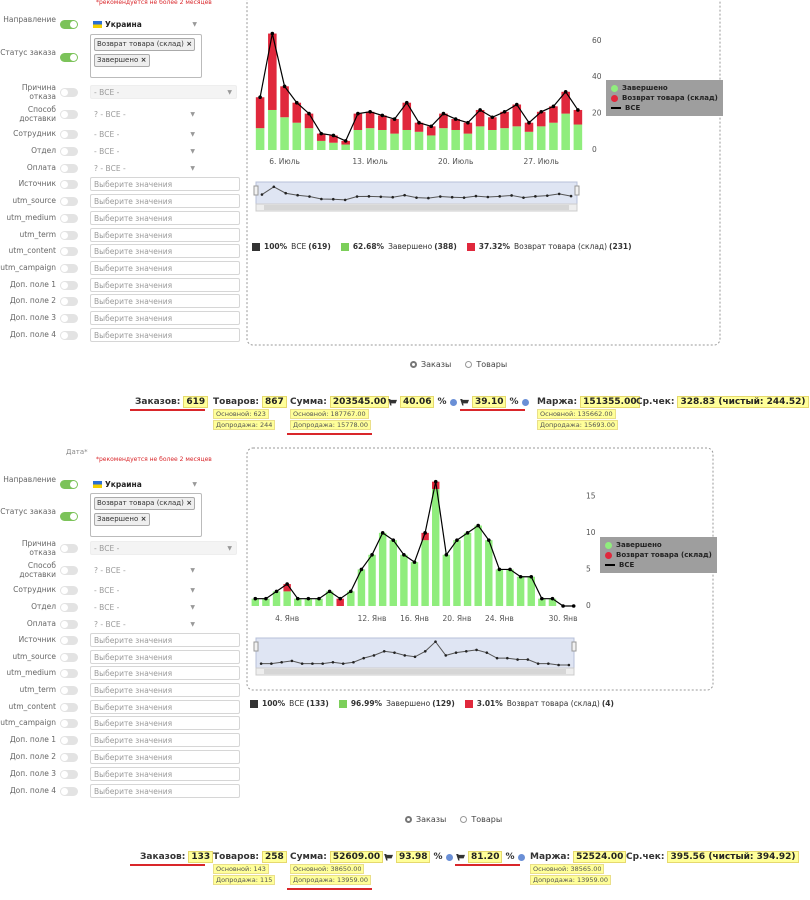 The height and width of the screenshot is (900, 810). I want to click on select-value: ? - ВСЕ -, so click(110, 168).